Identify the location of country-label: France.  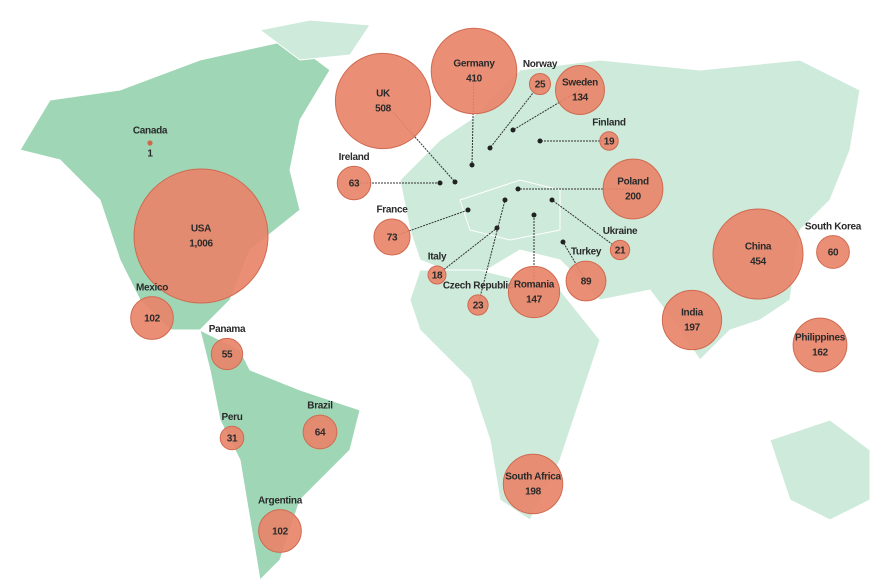
(393, 210).